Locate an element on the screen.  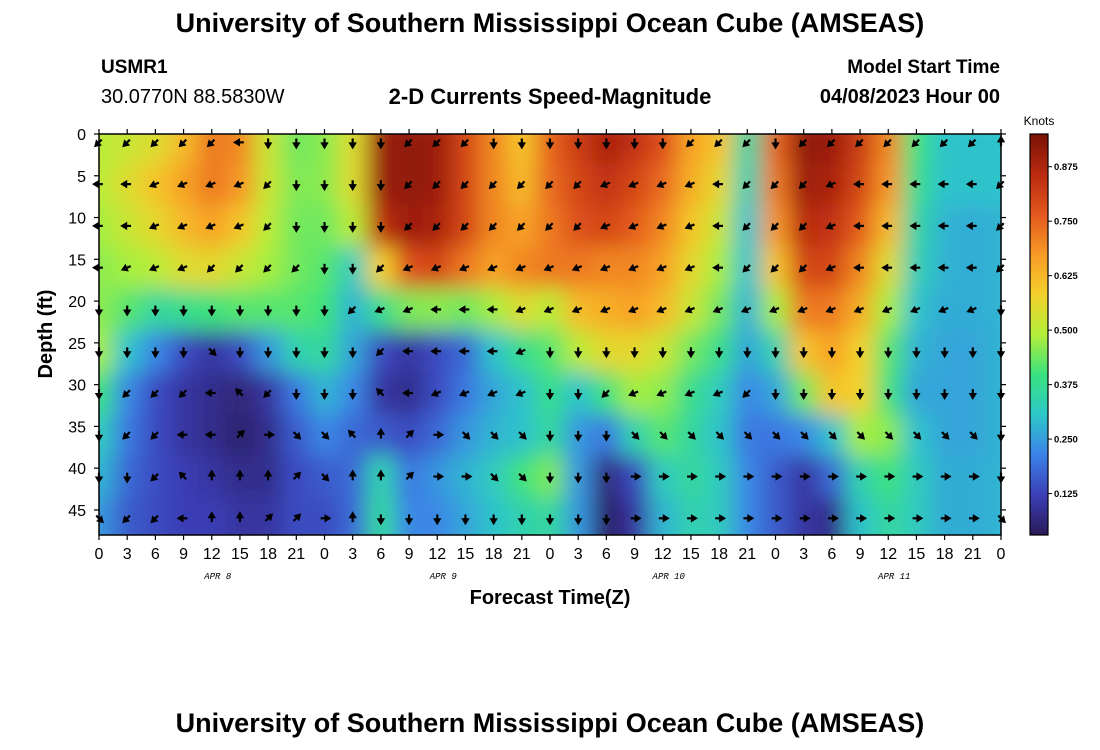
y-tick-label: 30 is located at coordinates (77, 386).